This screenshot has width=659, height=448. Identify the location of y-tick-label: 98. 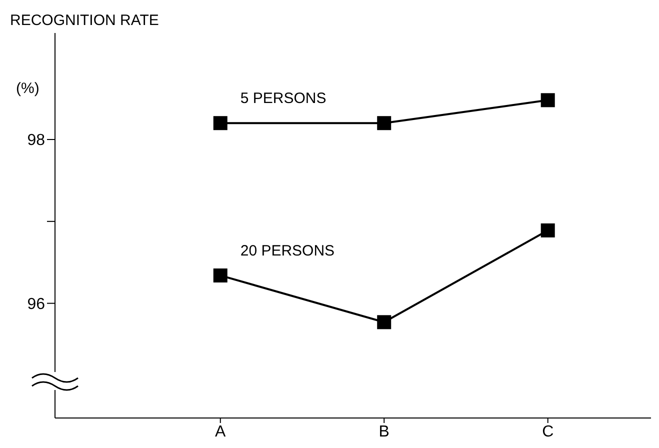
(36, 141).